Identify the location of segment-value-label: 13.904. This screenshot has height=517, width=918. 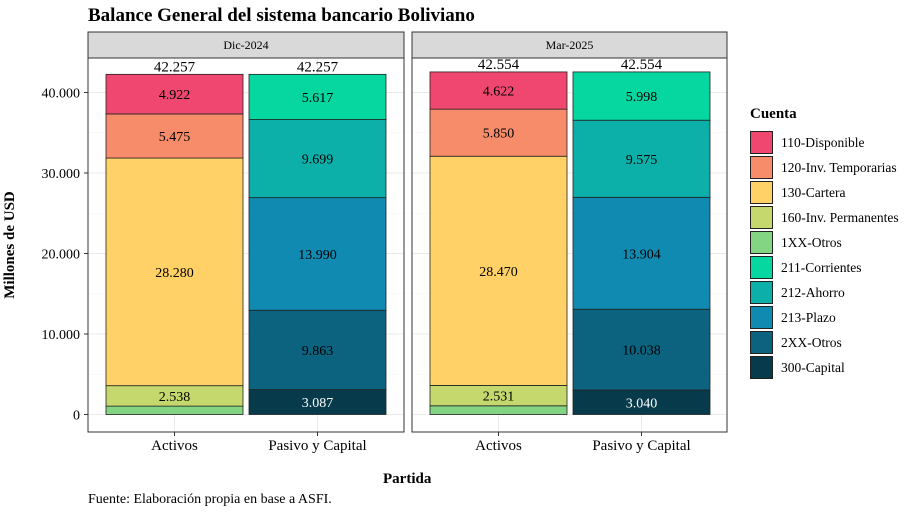
(641, 254).